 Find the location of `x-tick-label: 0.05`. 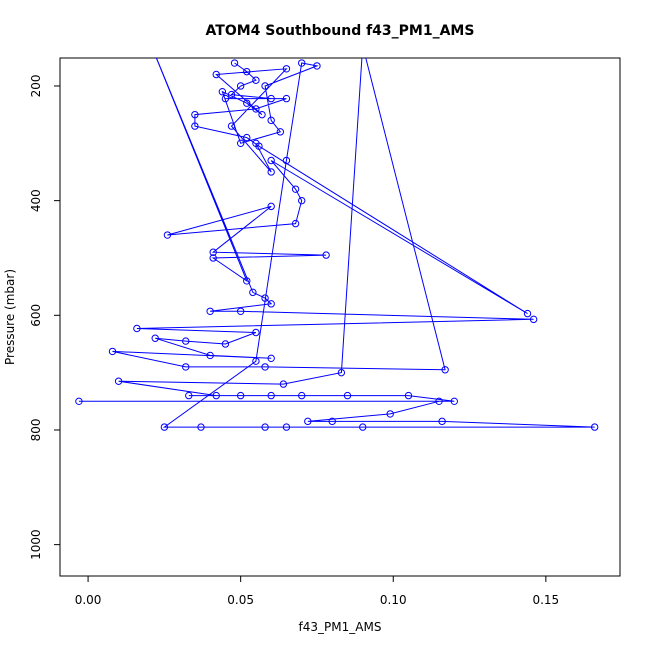

x-tick-label: 0.05 is located at coordinates (240, 600).